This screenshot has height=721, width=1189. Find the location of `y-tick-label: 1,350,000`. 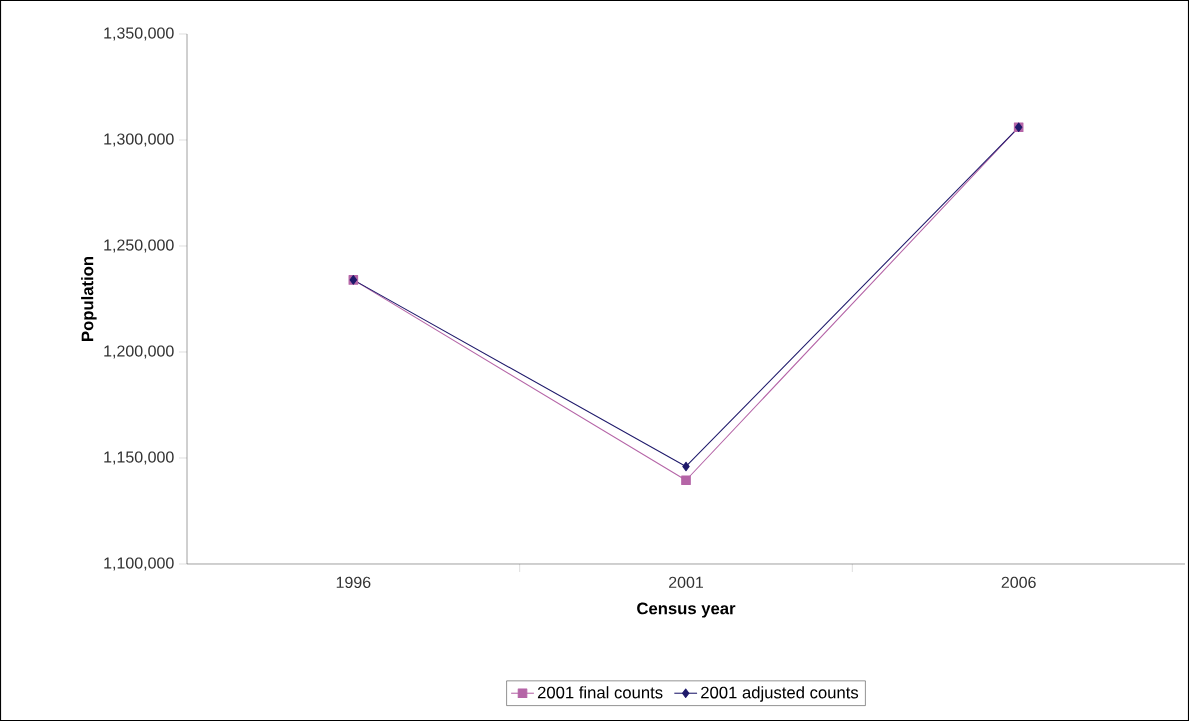

y-tick-label: 1,350,000 is located at coordinates (139, 34).